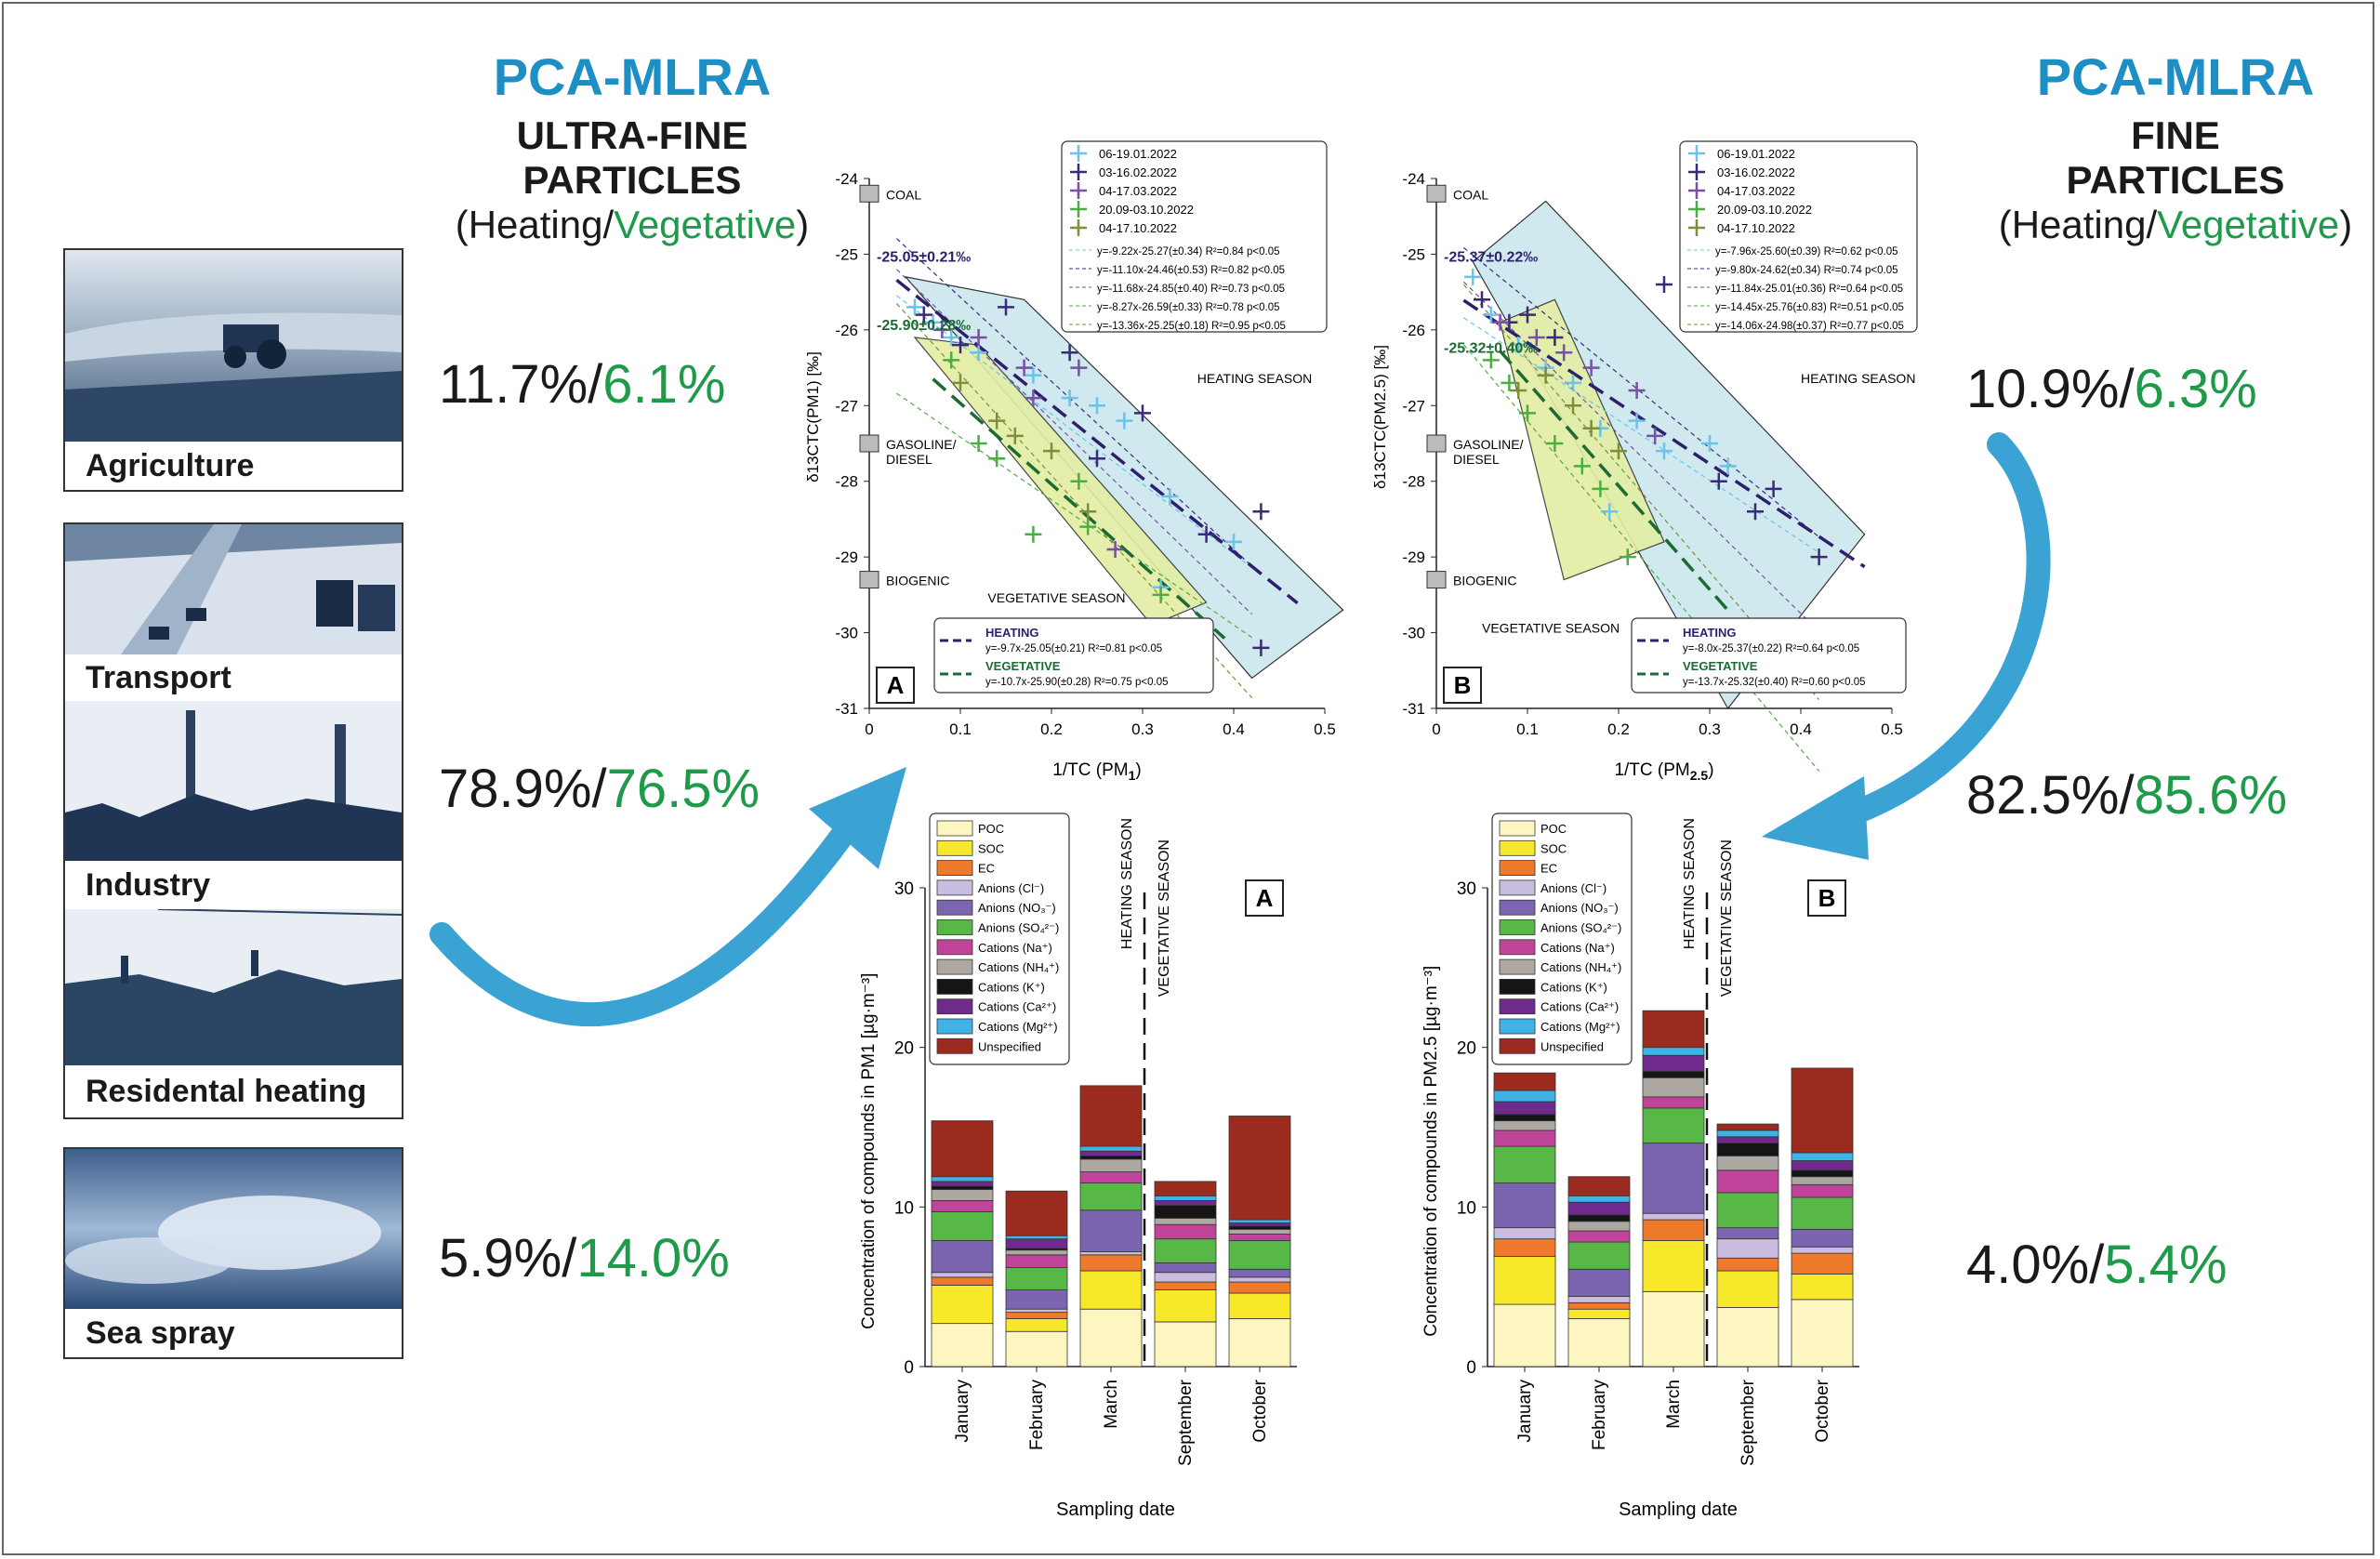 This screenshot has width=2380, height=1559. I want to click on left-title-line1: ULTRA-FINE, so click(632, 135).